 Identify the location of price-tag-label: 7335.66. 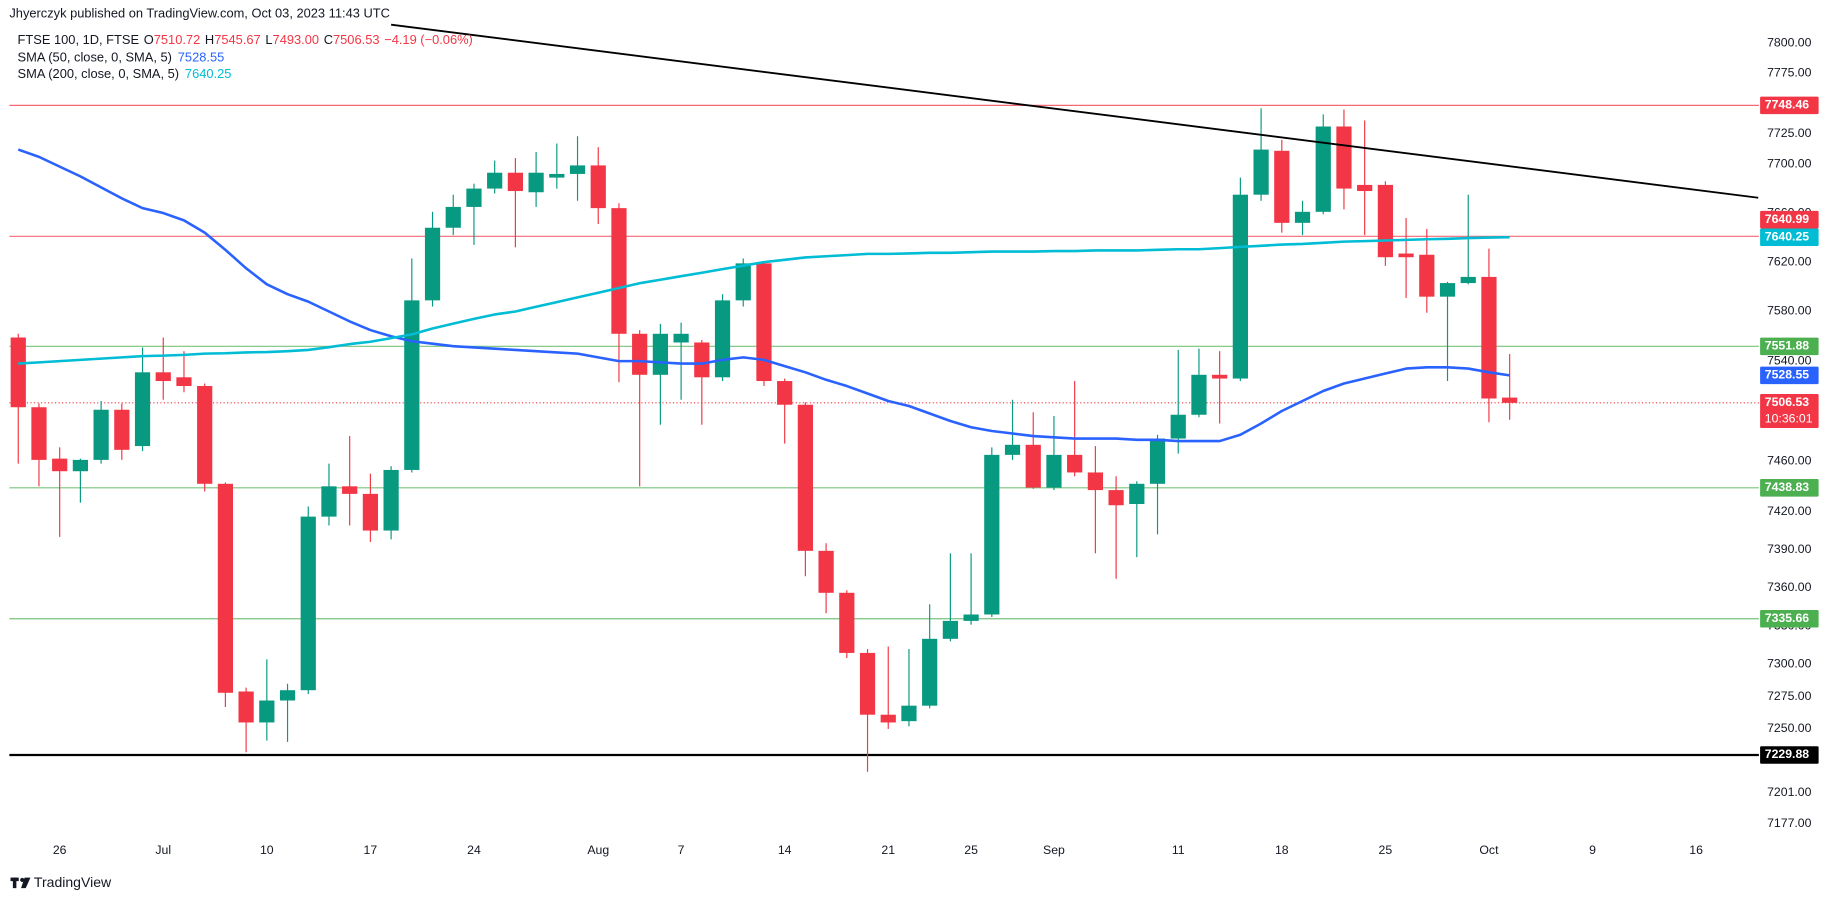
(1787, 618).